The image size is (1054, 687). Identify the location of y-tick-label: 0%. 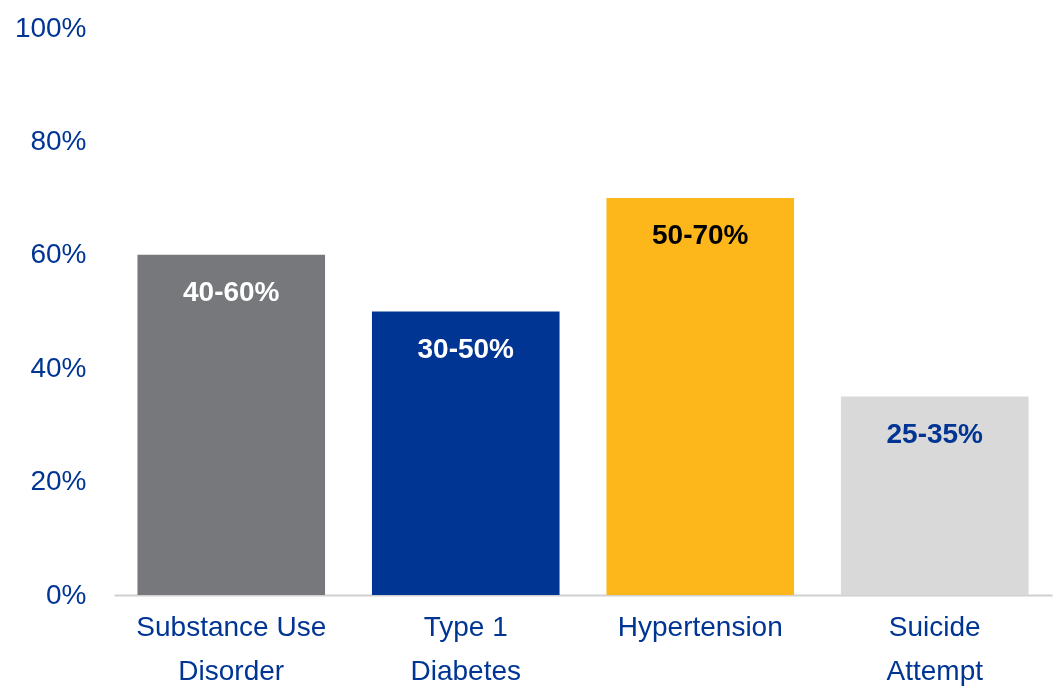
(66, 594).